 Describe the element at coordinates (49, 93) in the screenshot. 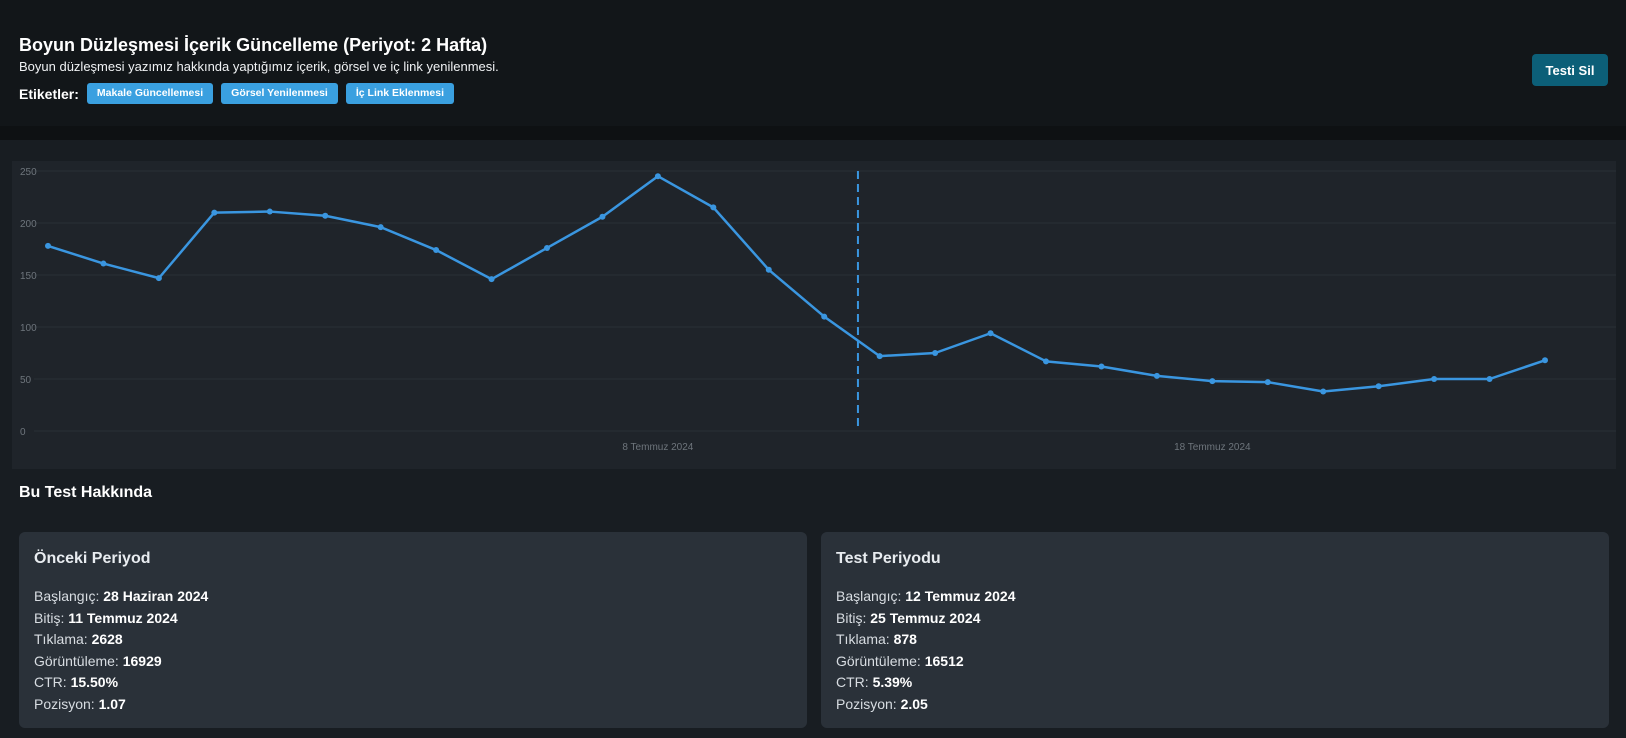

I see `tags-label: Etiketler:` at that location.